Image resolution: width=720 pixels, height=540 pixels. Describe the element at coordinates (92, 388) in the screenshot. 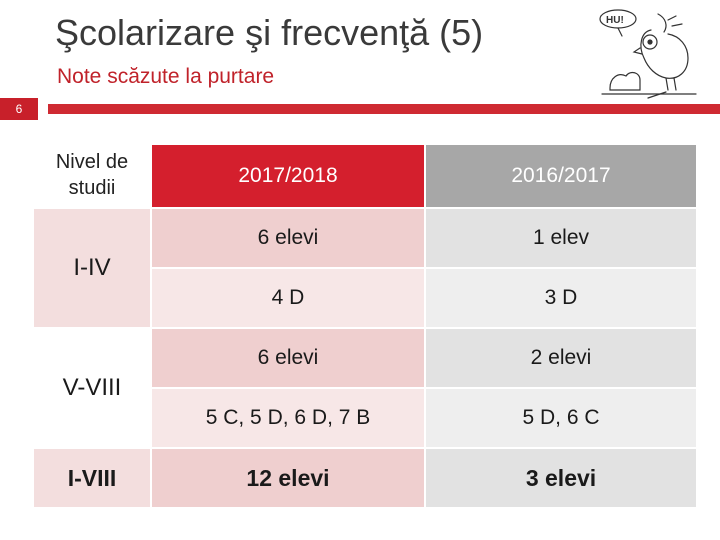

I see `level-gymnasium: V-VIII` at that location.